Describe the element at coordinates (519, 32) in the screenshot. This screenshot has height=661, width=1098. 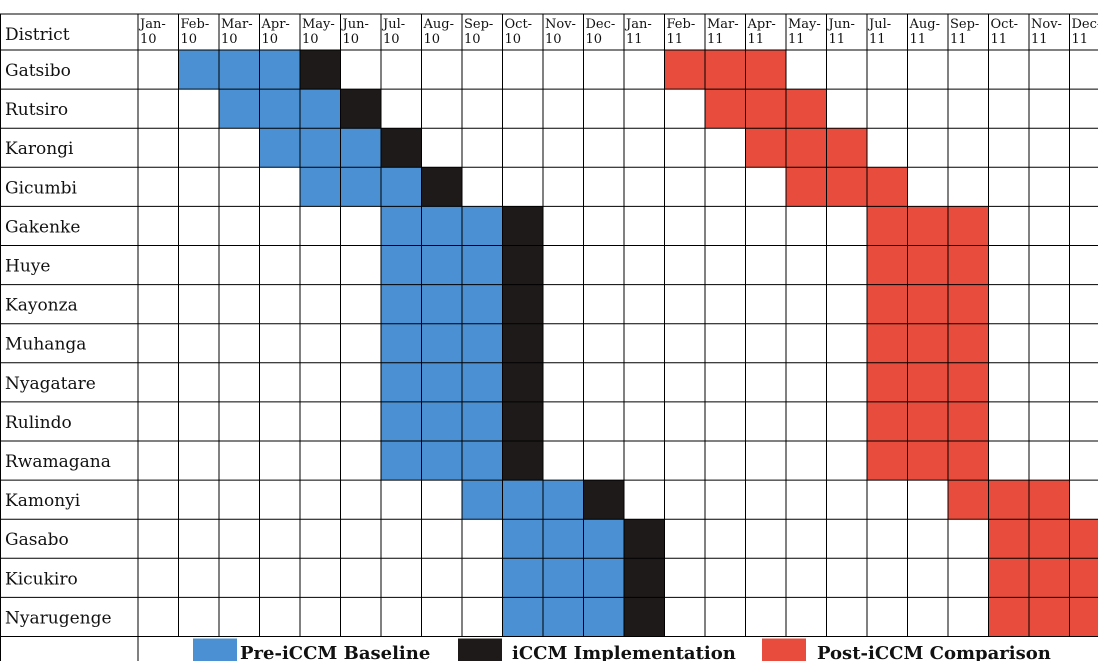
I see `month-label: Oct-10` at that location.